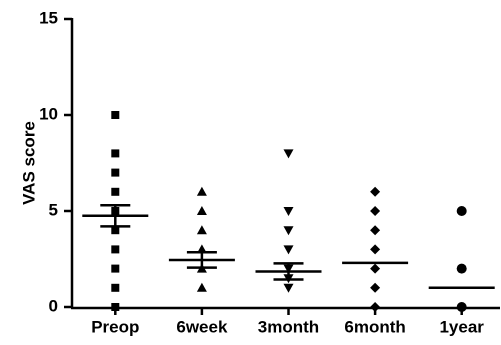 This screenshot has width=501, height=345. Describe the element at coordinates (374, 326) in the screenshot. I see `x-tick-label: 6month` at that location.